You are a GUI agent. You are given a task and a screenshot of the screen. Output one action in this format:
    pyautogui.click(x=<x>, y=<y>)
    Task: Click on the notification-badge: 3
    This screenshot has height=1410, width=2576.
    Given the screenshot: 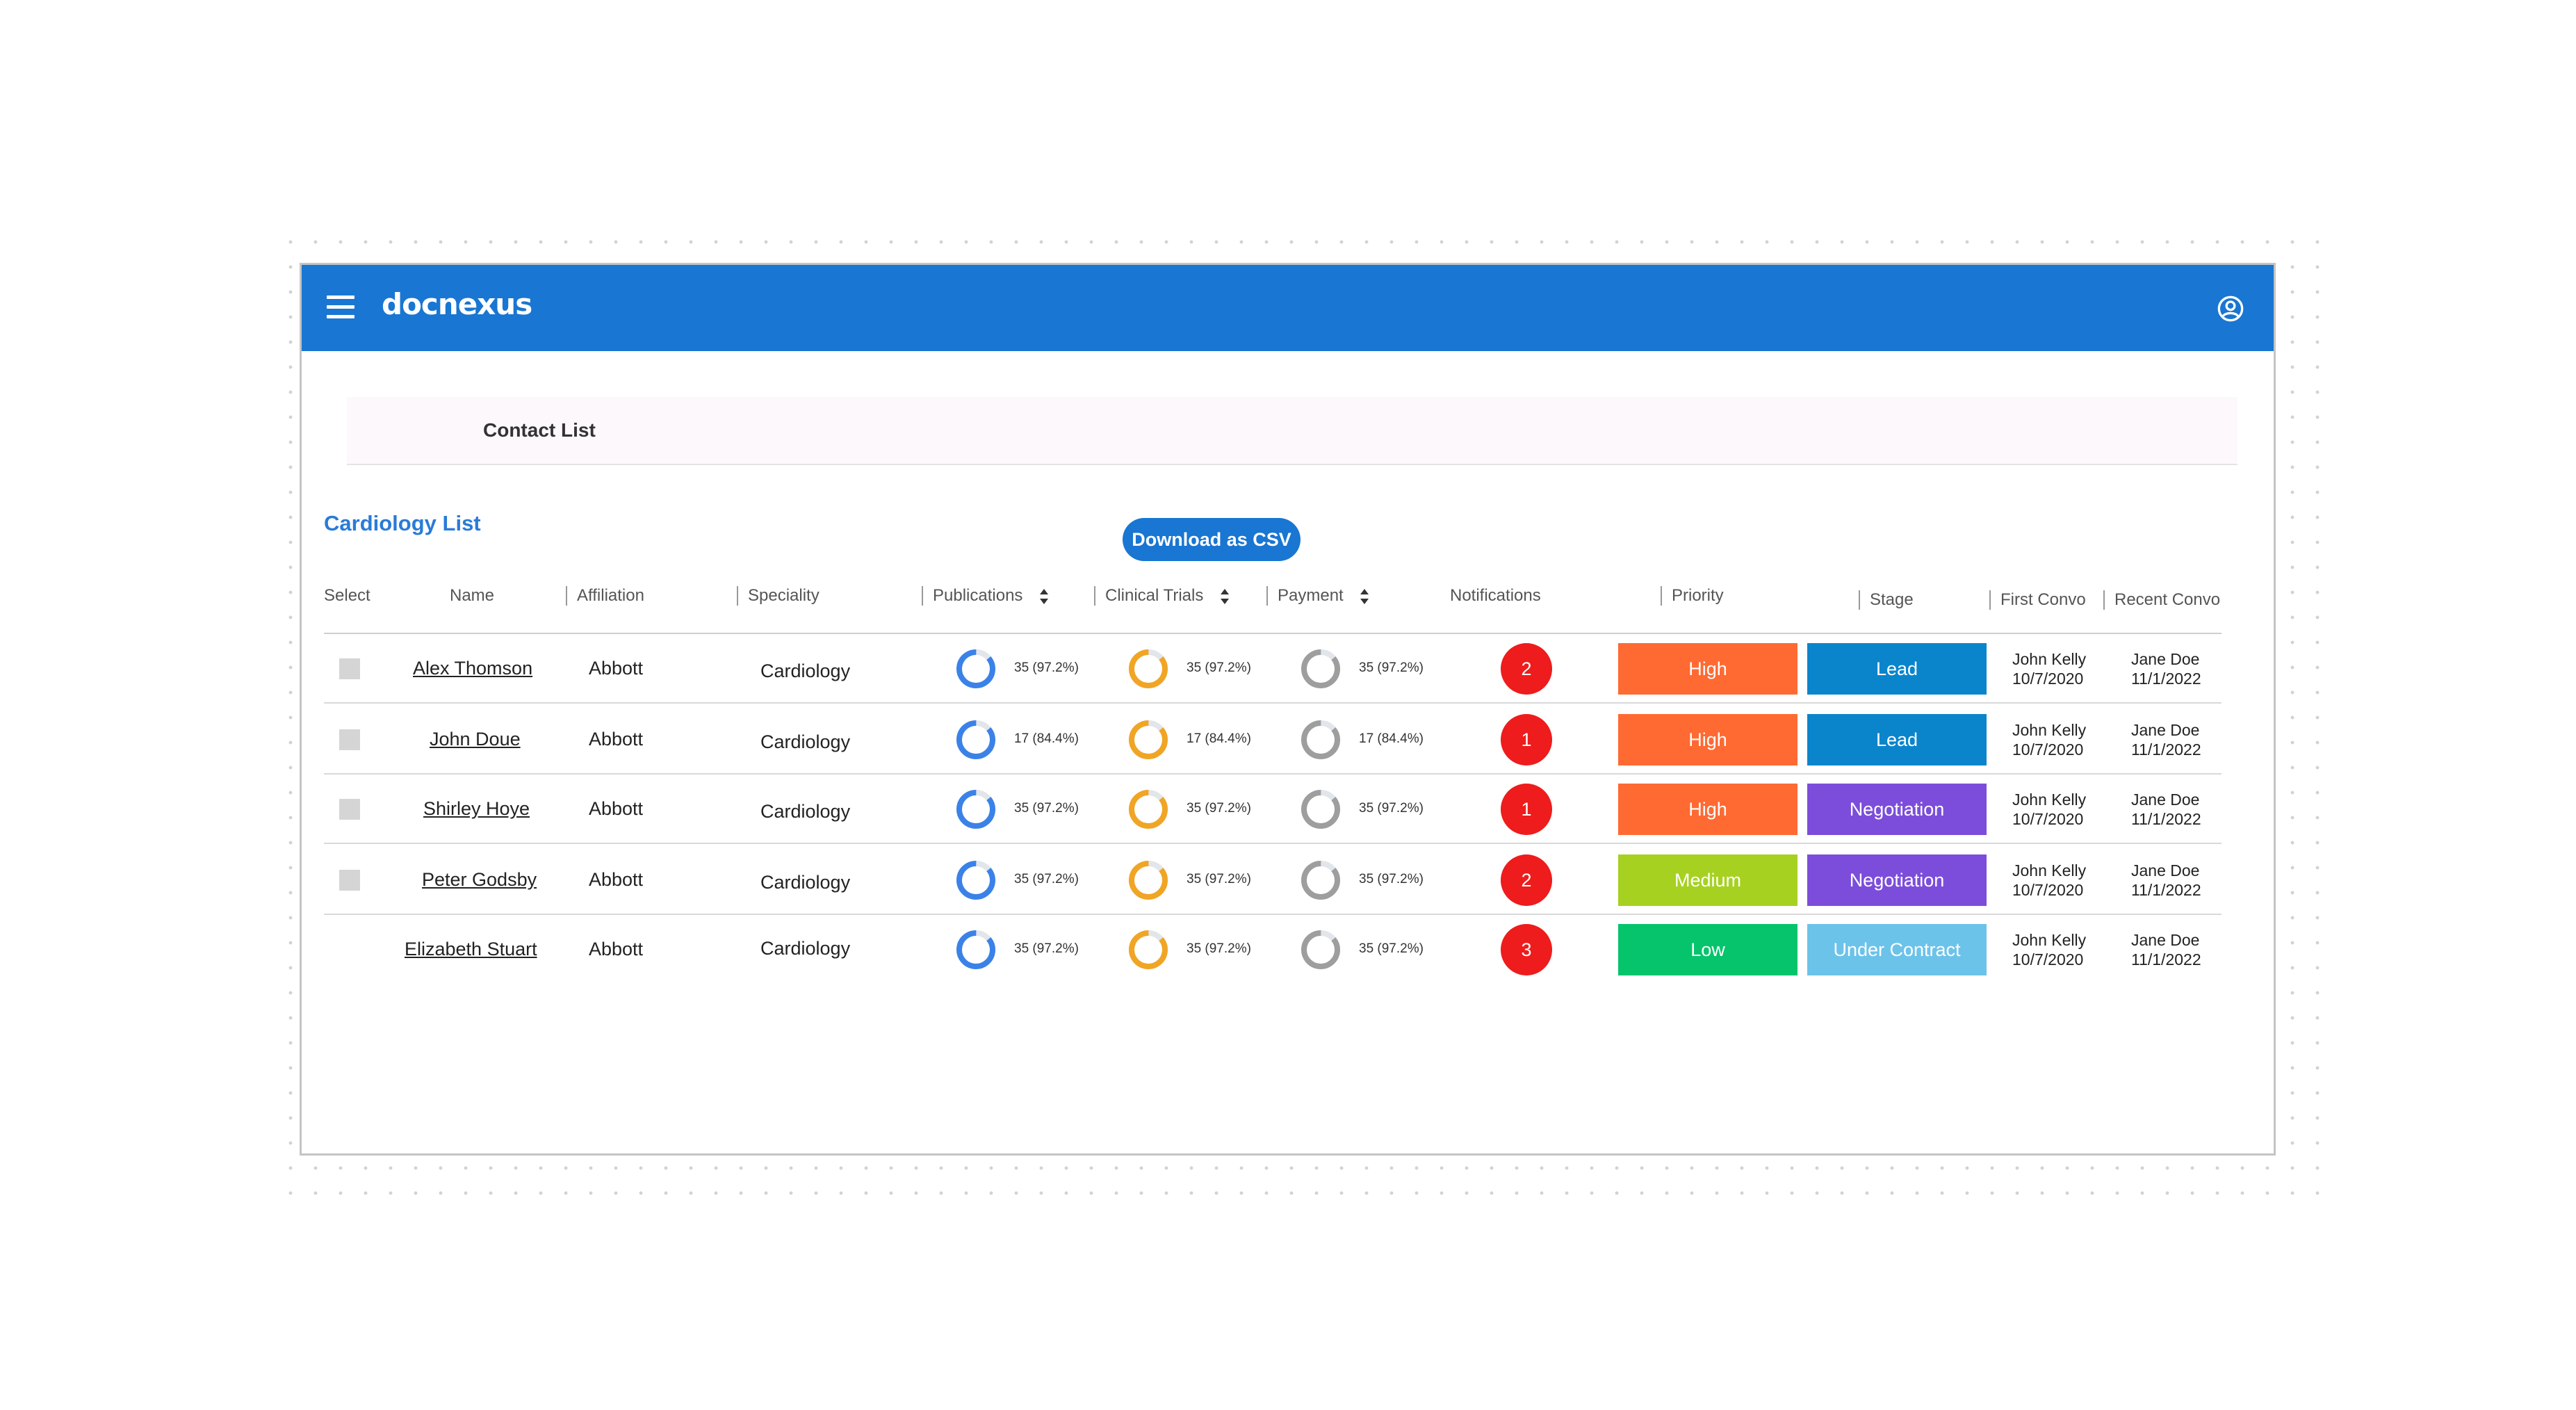 What is the action you would take?
    pyautogui.click(x=1526, y=950)
    